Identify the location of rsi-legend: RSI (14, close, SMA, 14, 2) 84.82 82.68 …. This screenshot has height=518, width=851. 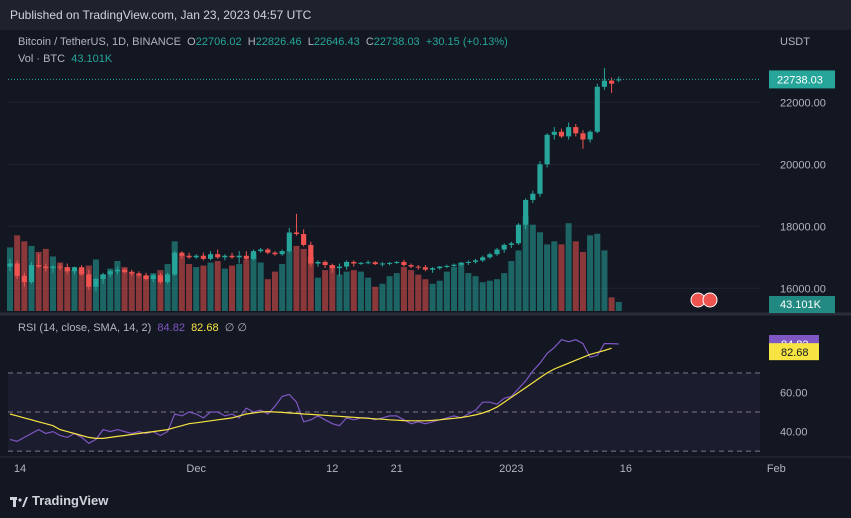
(132, 327).